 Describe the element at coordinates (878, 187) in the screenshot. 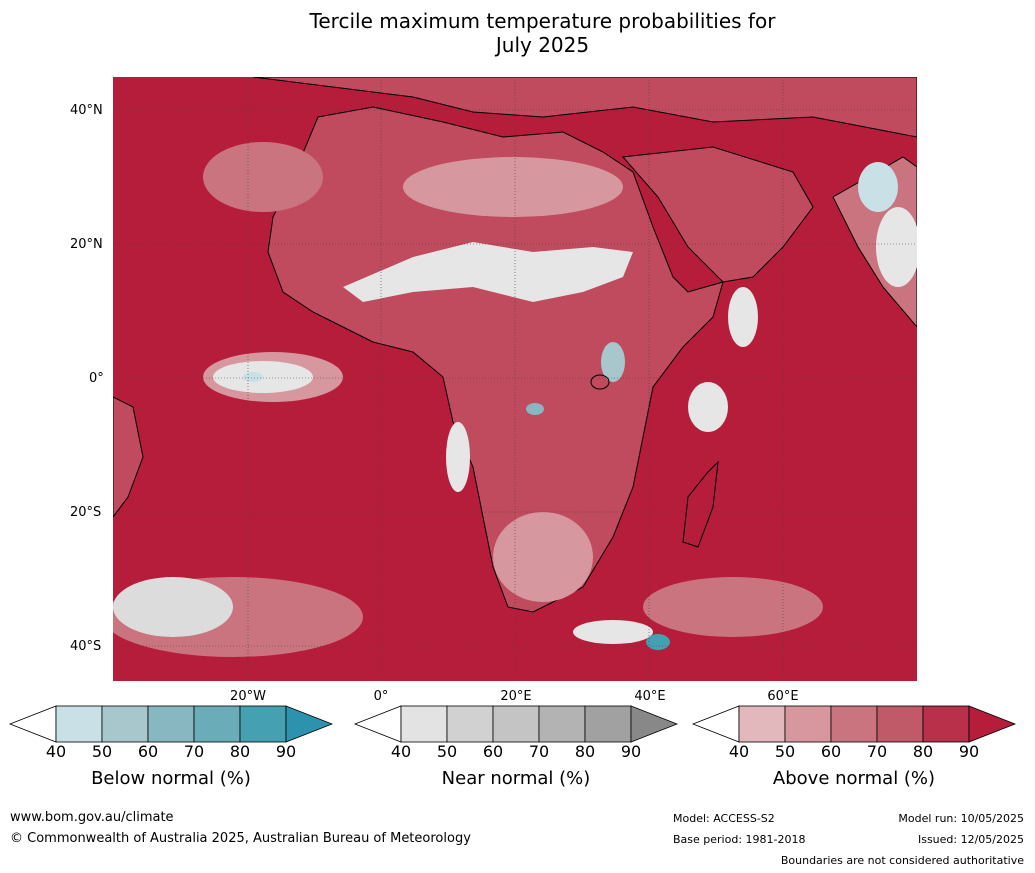

I see `india-below-normal-zone` at that location.